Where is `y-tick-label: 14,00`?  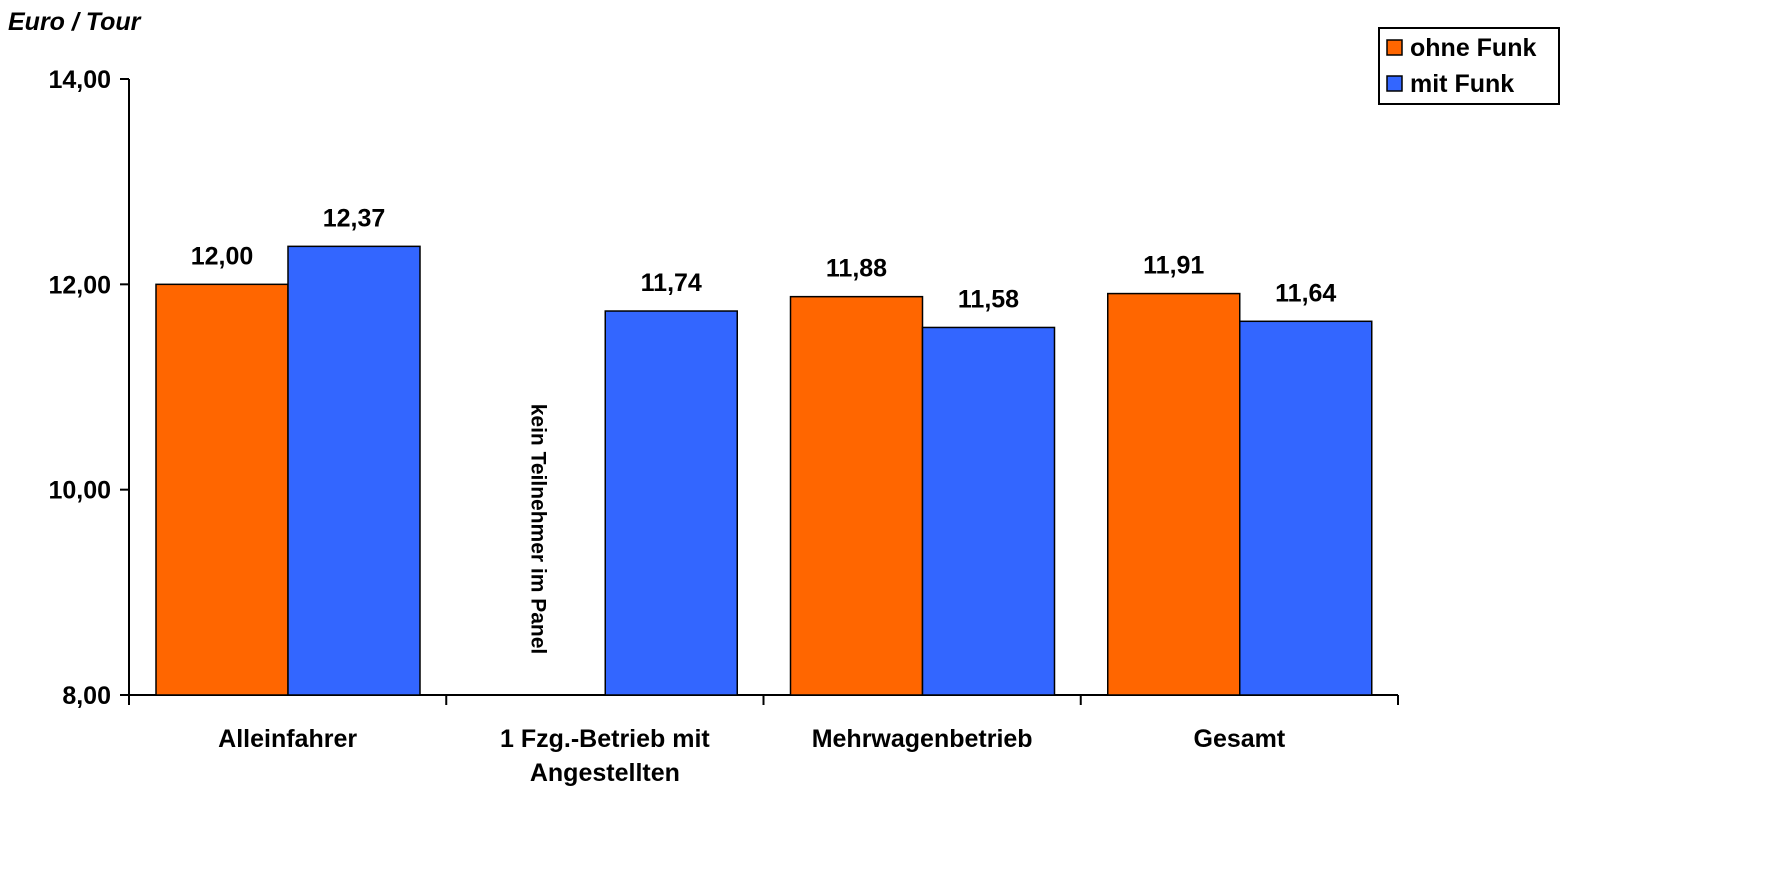 y-tick-label: 14,00 is located at coordinates (79, 80).